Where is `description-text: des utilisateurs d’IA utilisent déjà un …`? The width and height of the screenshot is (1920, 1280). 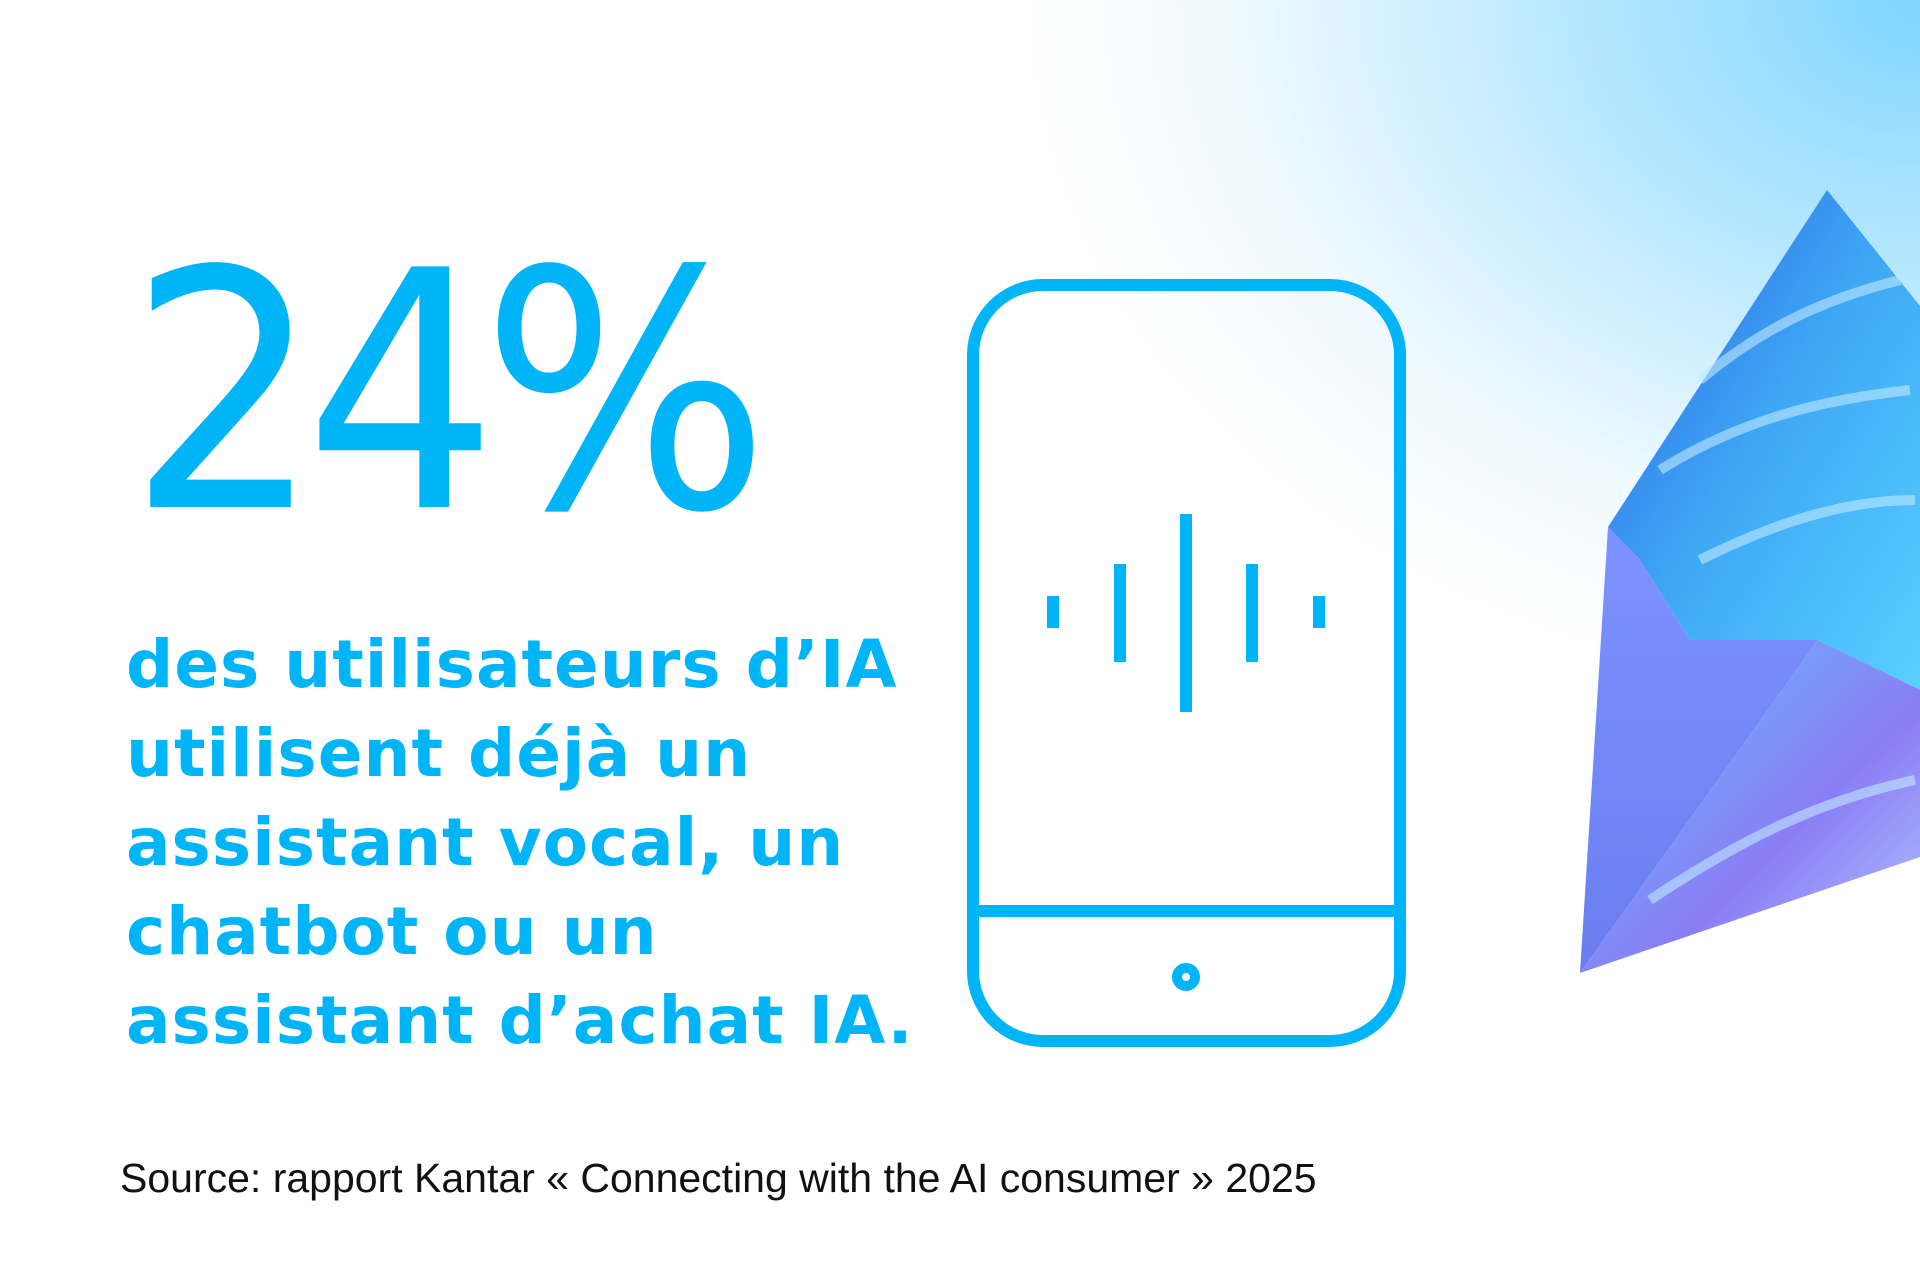 description-text: des utilisateurs d’IA utilisent déjà un … is located at coordinates (520, 842).